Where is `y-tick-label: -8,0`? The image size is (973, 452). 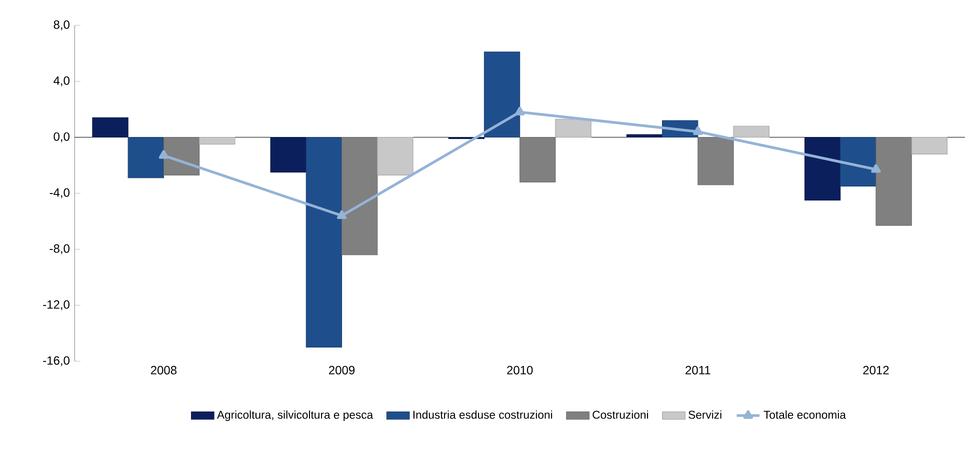
y-tick-label: -8,0 is located at coordinates (60, 249).